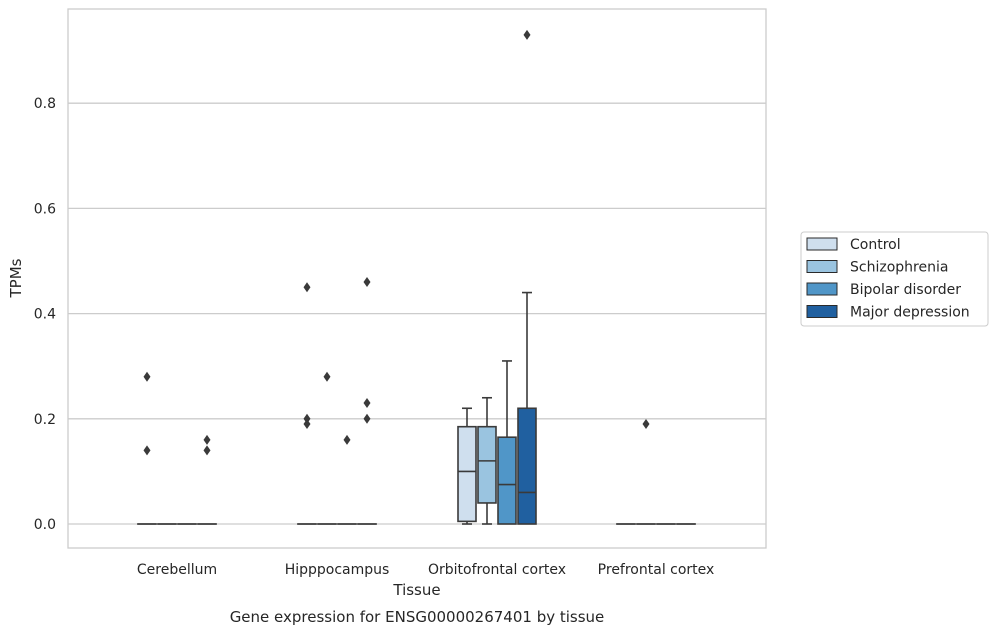  Describe the element at coordinates (416, 590) in the screenshot. I see `x-axis-label: Tissue` at that location.